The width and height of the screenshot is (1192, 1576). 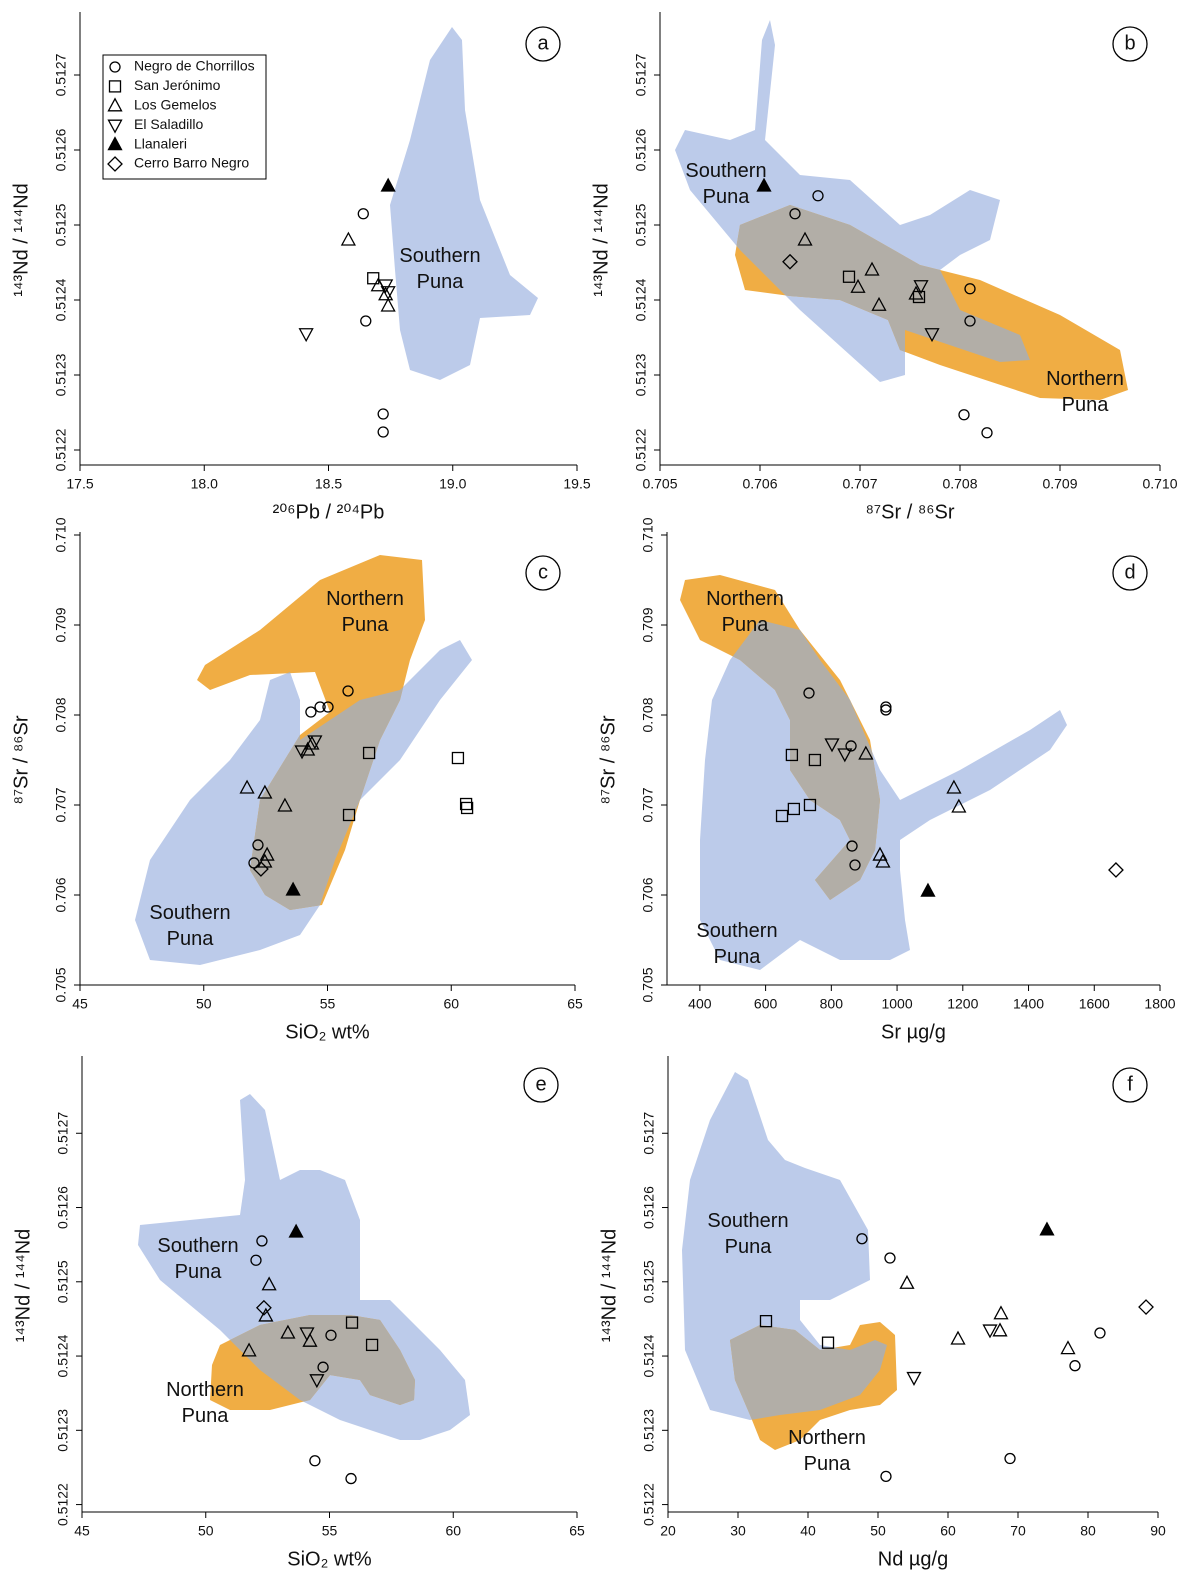 What do you see at coordinates (191, 163) in the screenshot?
I see `legend-label: Cerro Barro Negro` at bounding box center [191, 163].